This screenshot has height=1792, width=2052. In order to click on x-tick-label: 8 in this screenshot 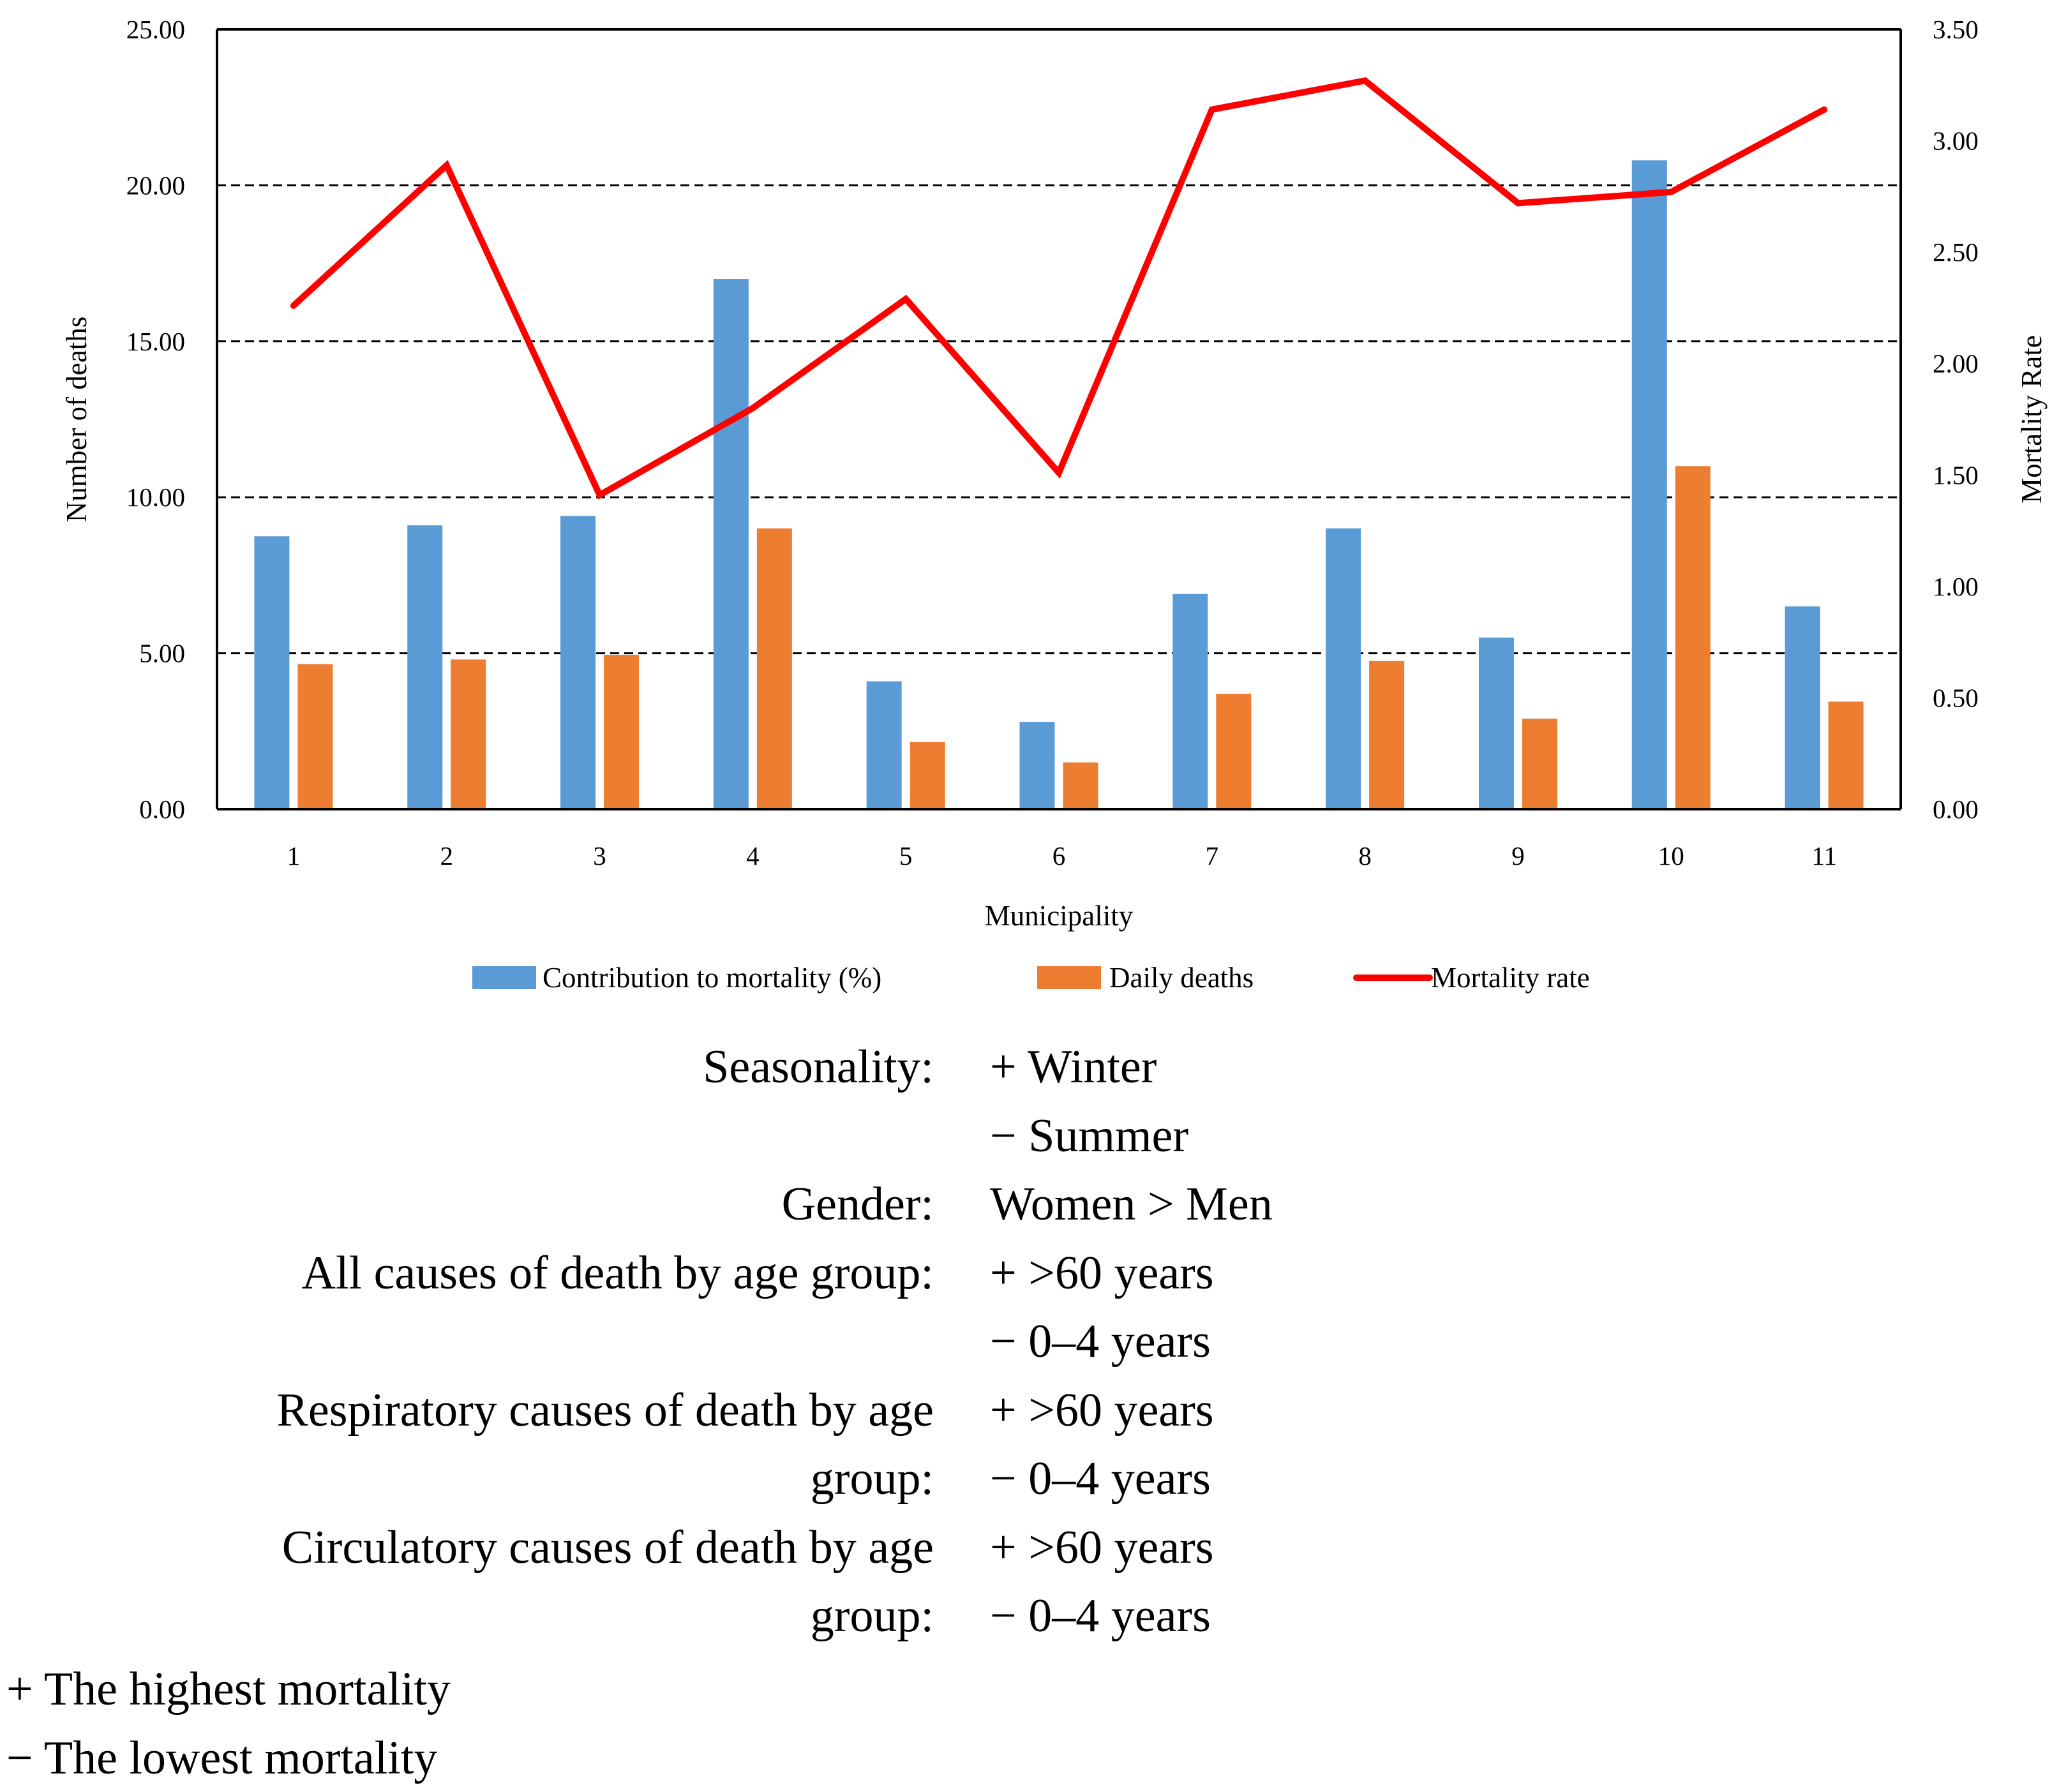, I will do `click(1365, 856)`.